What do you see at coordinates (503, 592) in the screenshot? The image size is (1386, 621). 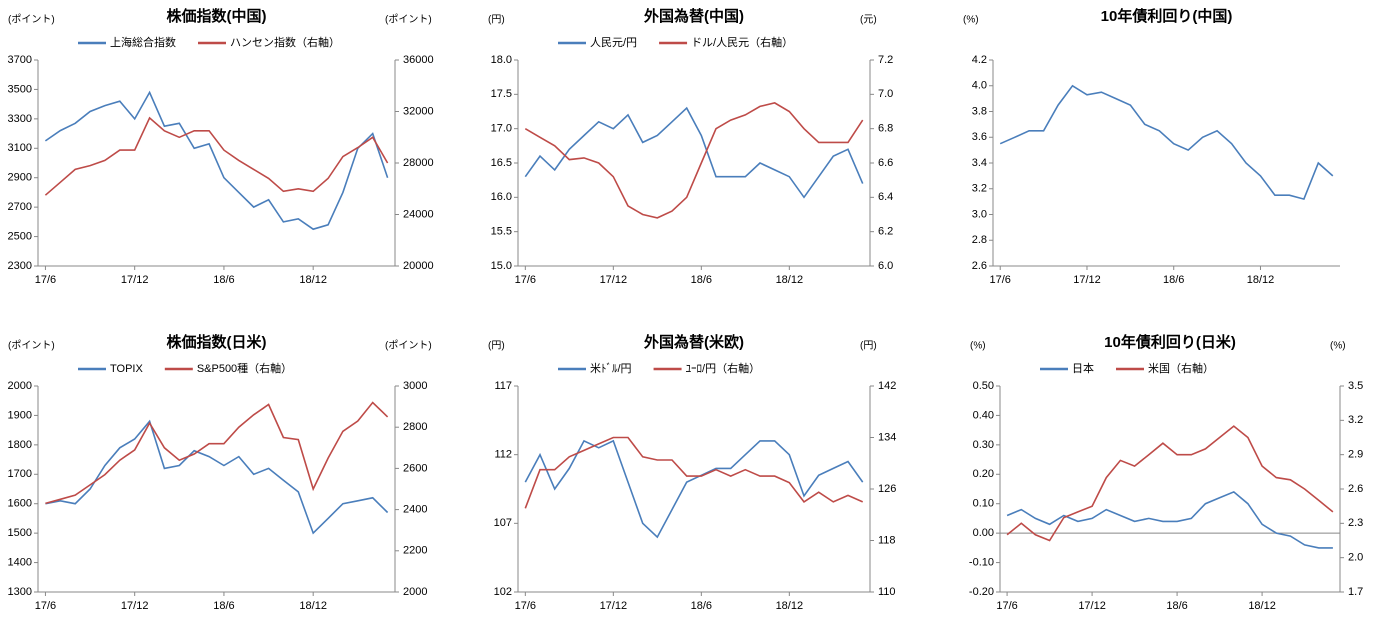 I see `y-tick-label: 102` at bounding box center [503, 592].